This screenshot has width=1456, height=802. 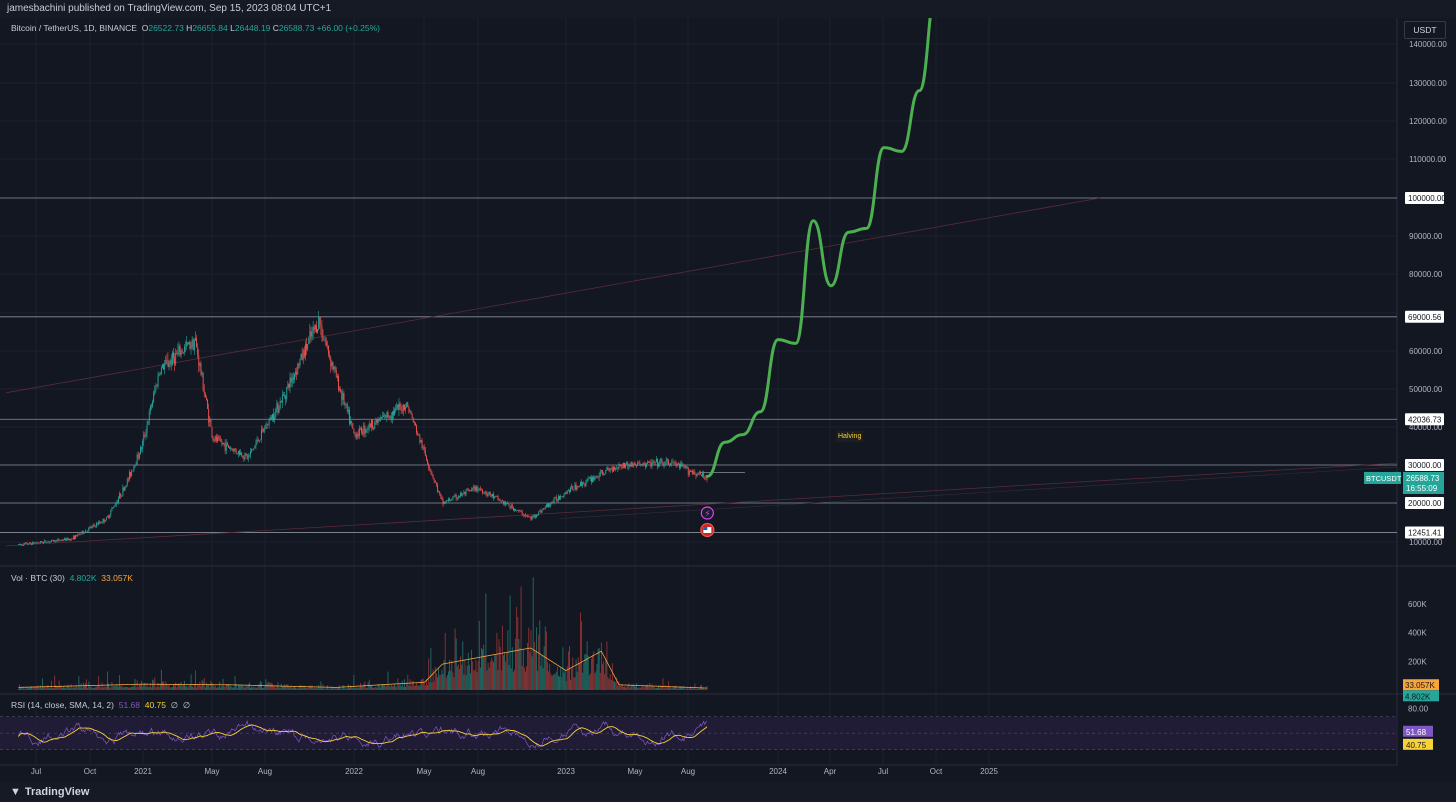 What do you see at coordinates (1423, 482) in the screenshot?
I see `last-price-box` at bounding box center [1423, 482].